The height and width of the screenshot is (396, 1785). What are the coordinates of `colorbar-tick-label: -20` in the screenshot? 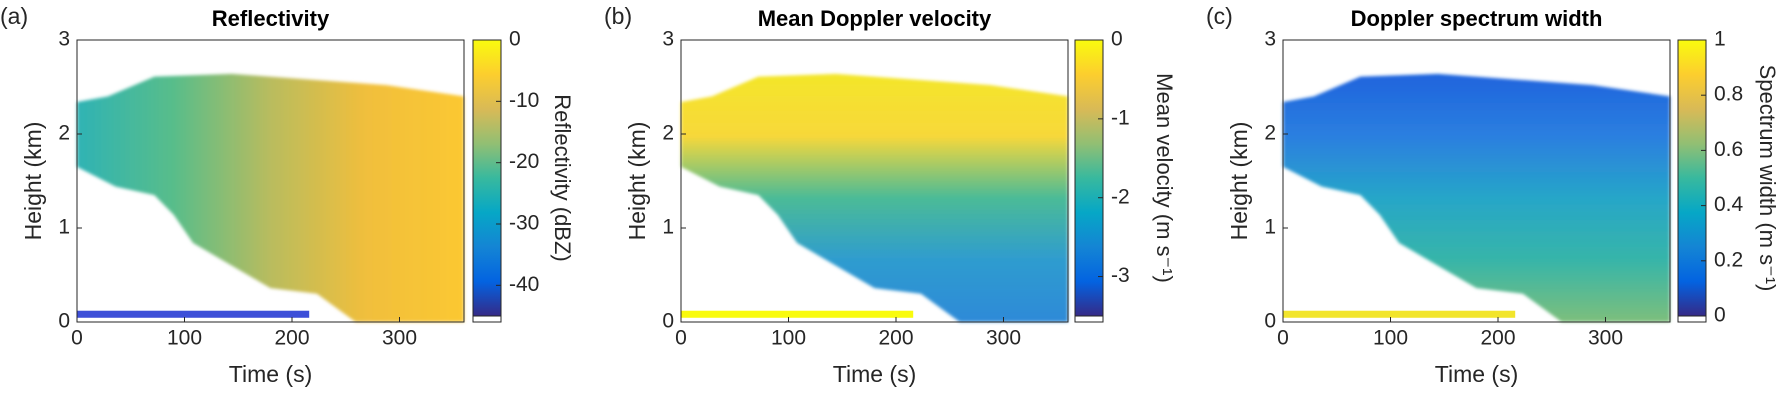 It's located at (524, 161).